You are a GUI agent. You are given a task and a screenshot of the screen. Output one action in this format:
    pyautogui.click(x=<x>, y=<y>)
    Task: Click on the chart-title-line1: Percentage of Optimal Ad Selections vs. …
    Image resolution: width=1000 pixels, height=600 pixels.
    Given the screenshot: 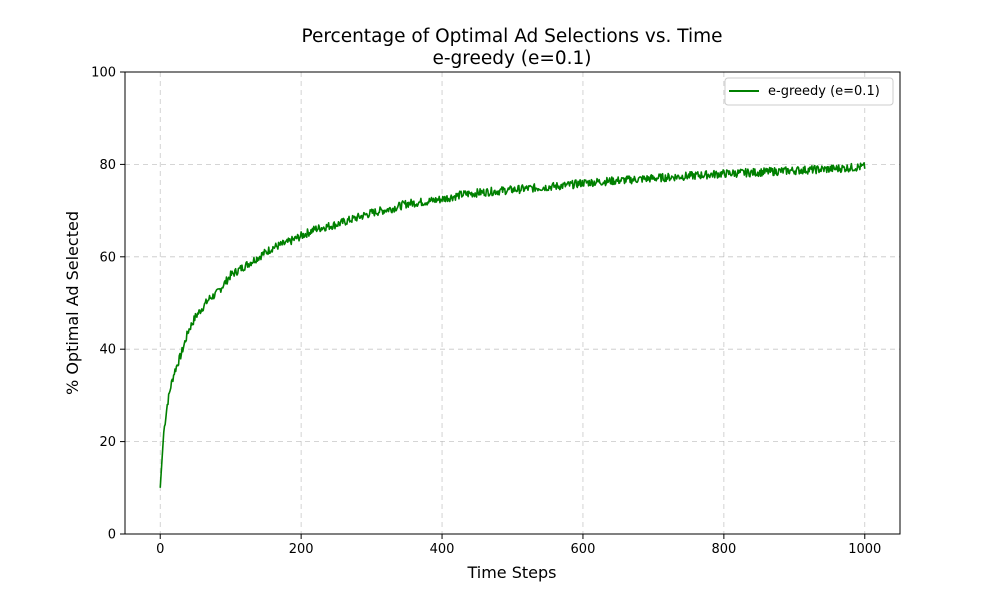 What is the action you would take?
    pyautogui.click(x=511, y=36)
    